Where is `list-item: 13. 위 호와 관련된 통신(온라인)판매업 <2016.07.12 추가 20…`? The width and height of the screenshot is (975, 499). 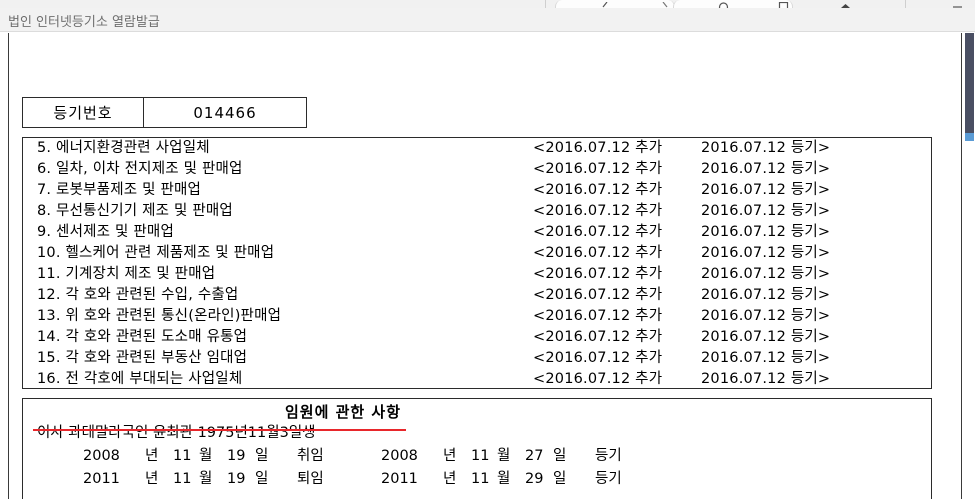 list-item: 13. 위 호와 관련된 통신(온라인)판매업 <2016.07.12 추가 20… is located at coordinates (477, 316).